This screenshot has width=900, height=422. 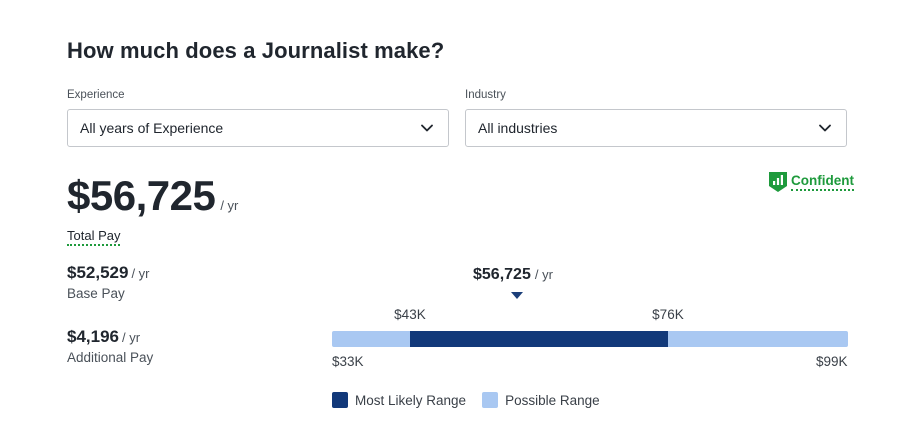 I want to click on total-pay-unit: / yr, so click(x=229, y=205).